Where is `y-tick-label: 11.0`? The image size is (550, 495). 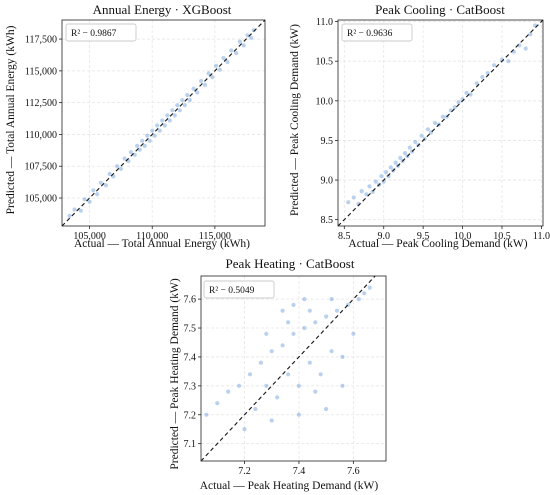 y-tick-label: 11.0 is located at coordinates (324, 22).